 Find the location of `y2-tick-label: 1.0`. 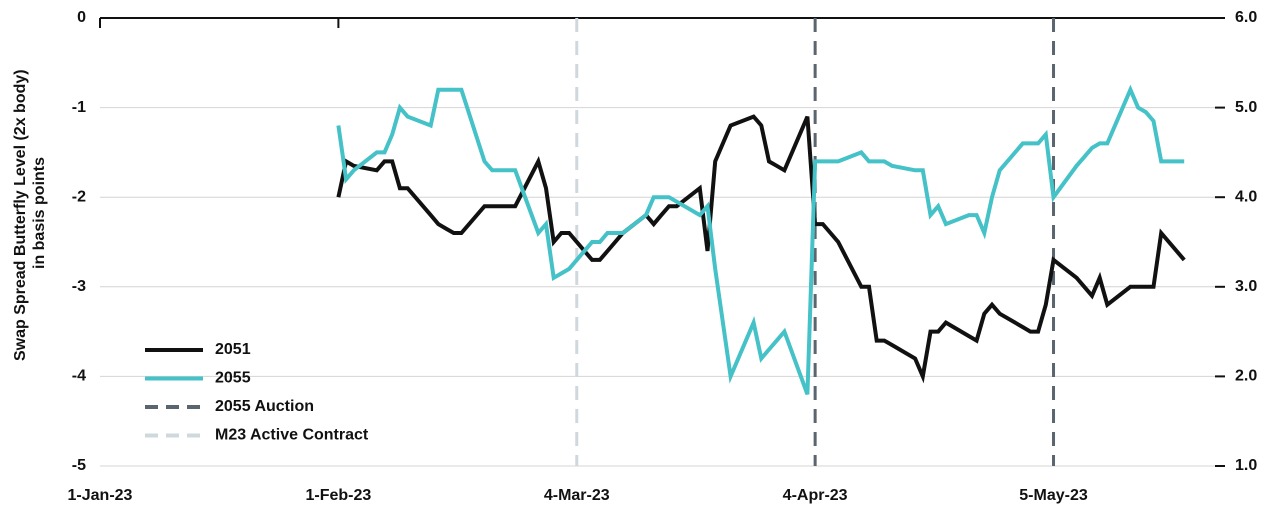

y2-tick-label: 1.0 is located at coordinates (1246, 465).